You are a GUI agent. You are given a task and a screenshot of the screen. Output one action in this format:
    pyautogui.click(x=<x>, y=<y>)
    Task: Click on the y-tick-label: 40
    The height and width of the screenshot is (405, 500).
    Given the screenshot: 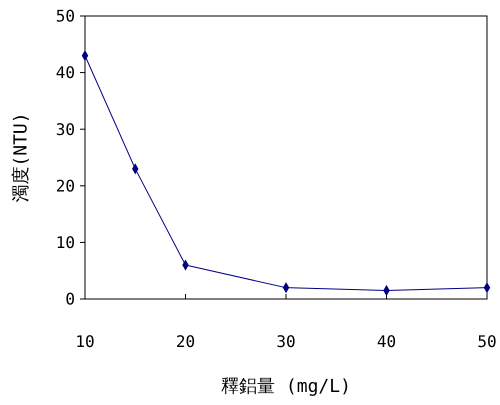 What is the action you would take?
    pyautogui.click(x=65, y=72)
    